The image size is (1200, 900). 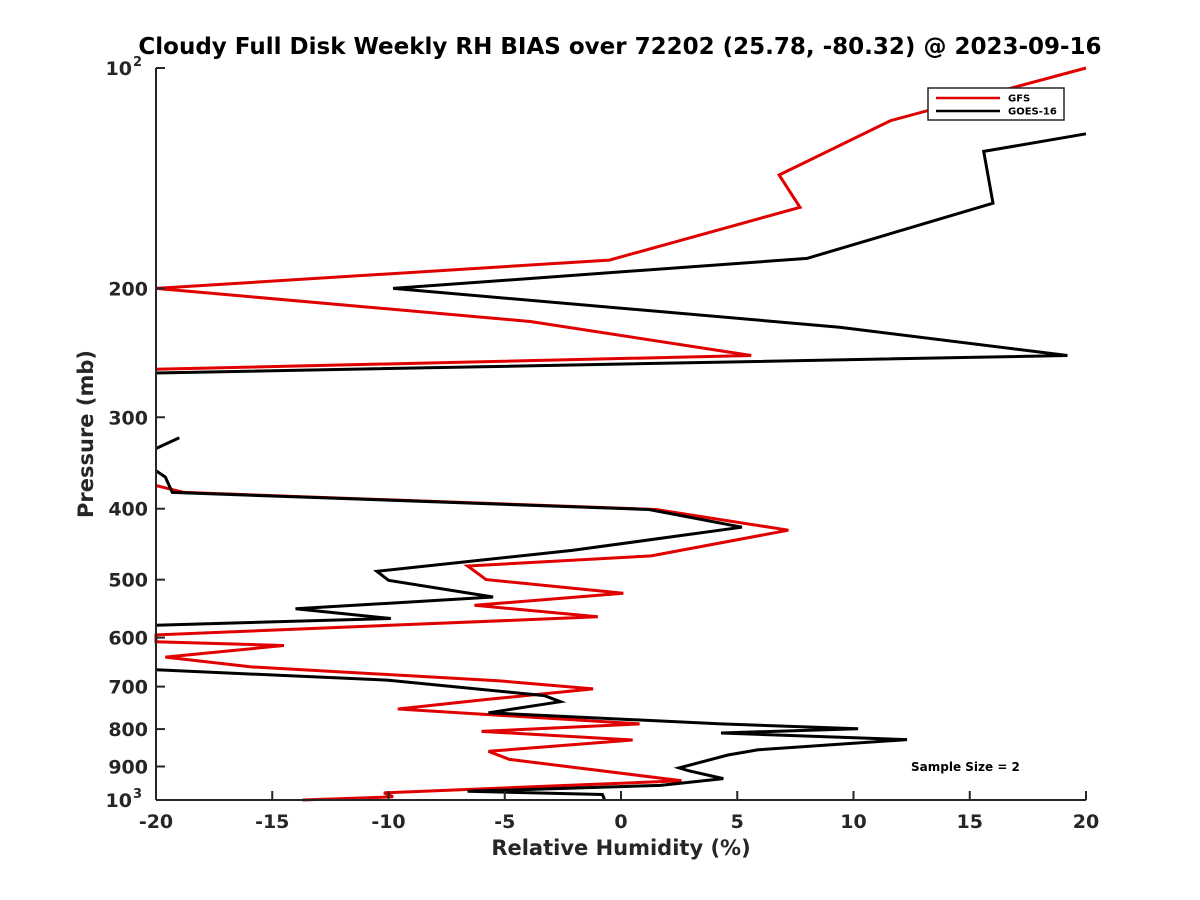 I want to click on sample-size-annotation: Sample Size = 2, so click(x=965, y=767).